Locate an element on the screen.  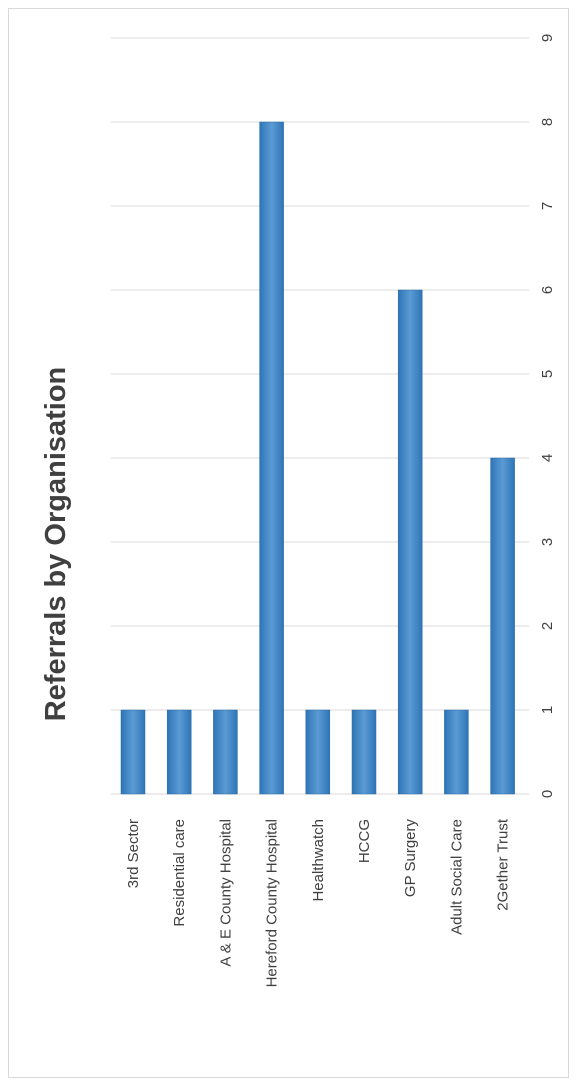
category-label: Residential care is located at coordinates (179, 873).